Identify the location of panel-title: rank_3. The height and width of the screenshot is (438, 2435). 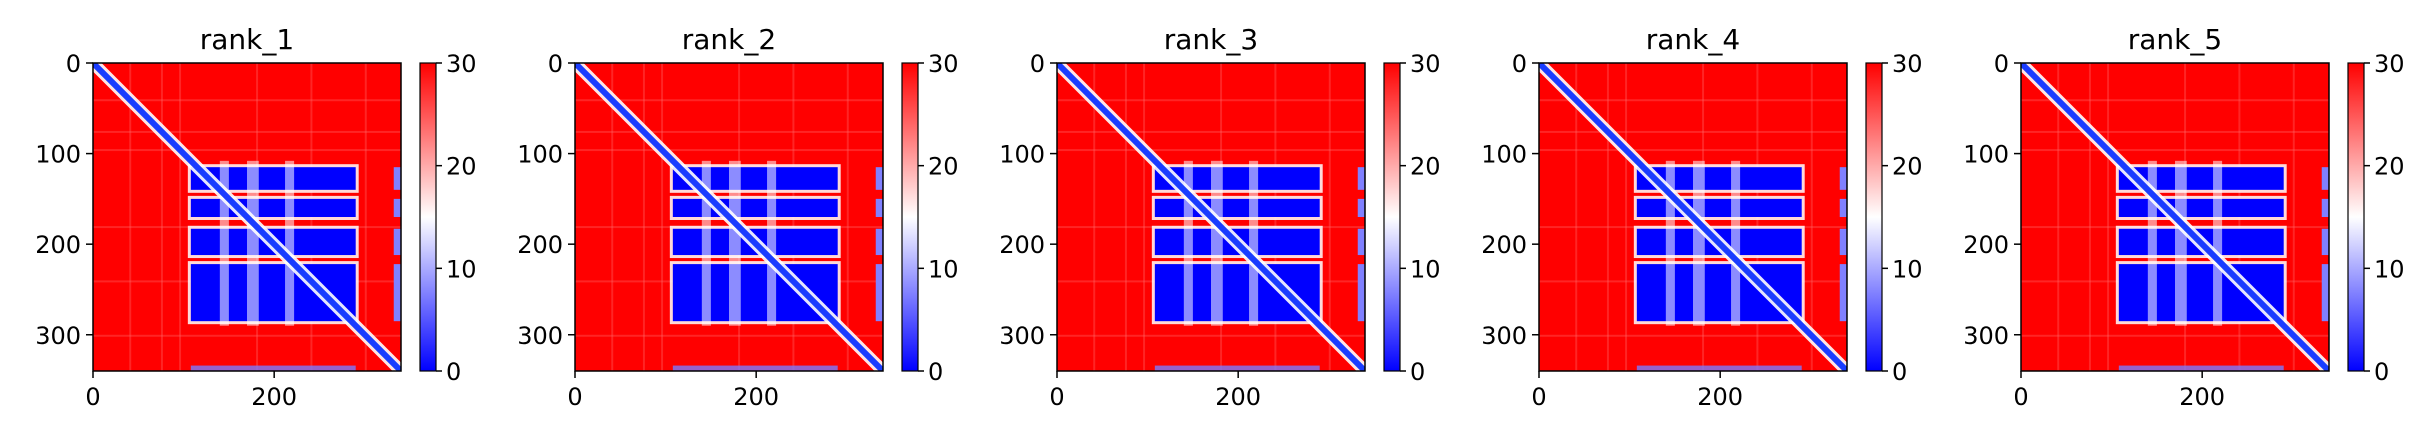
(1211, 39).